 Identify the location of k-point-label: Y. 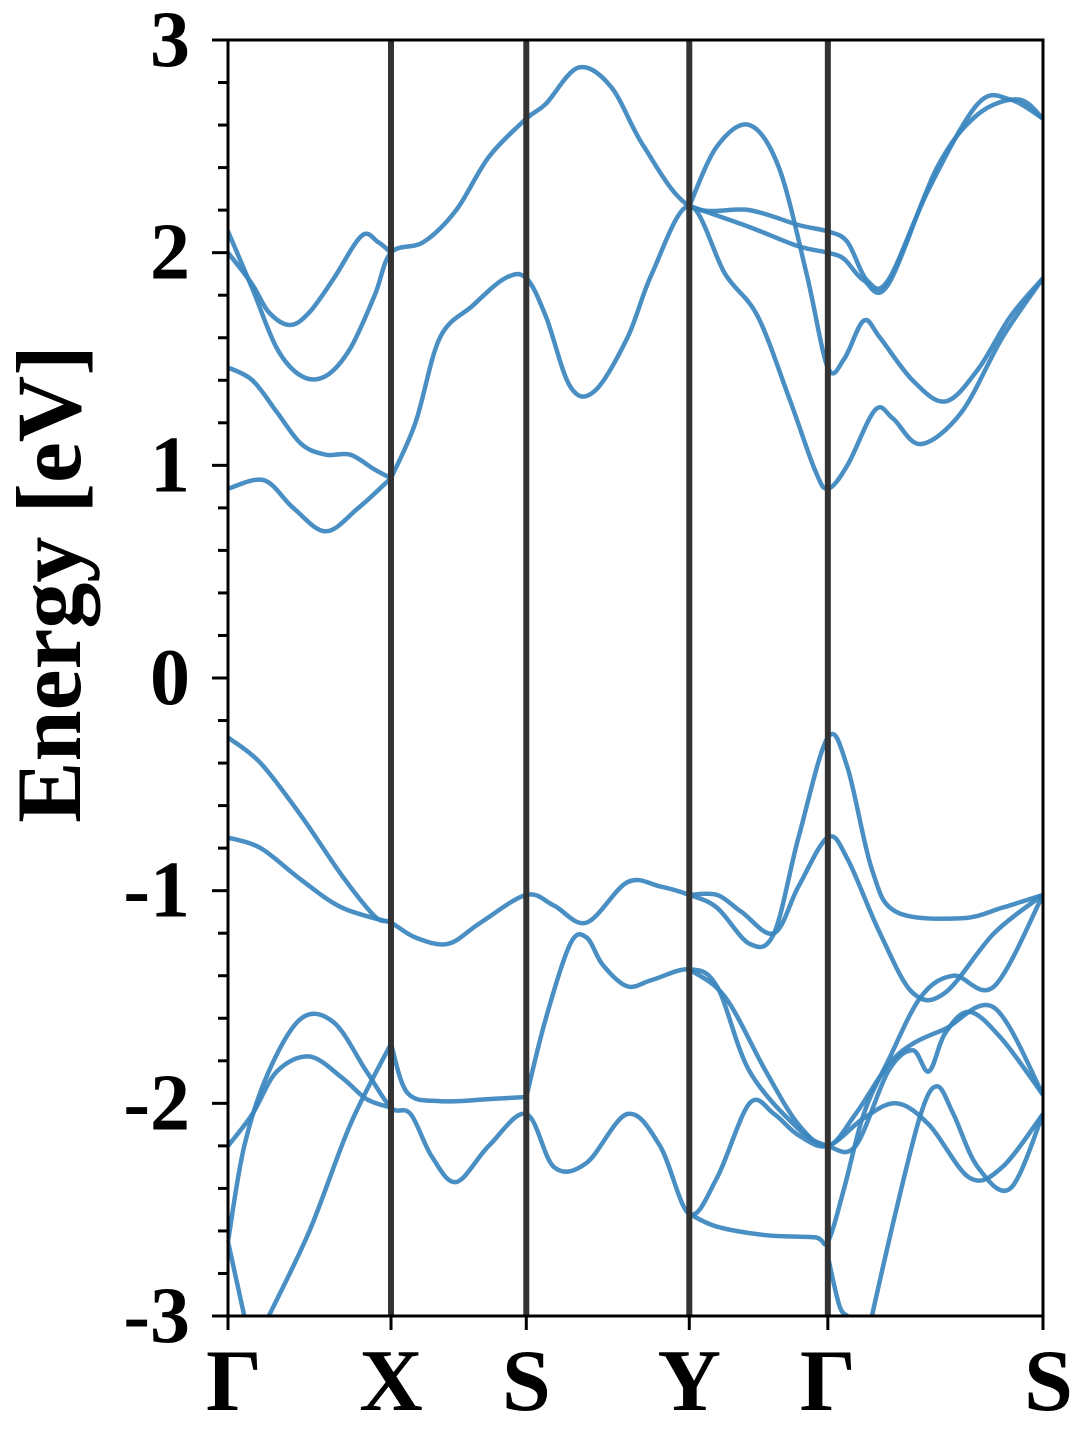
(690, 1381).